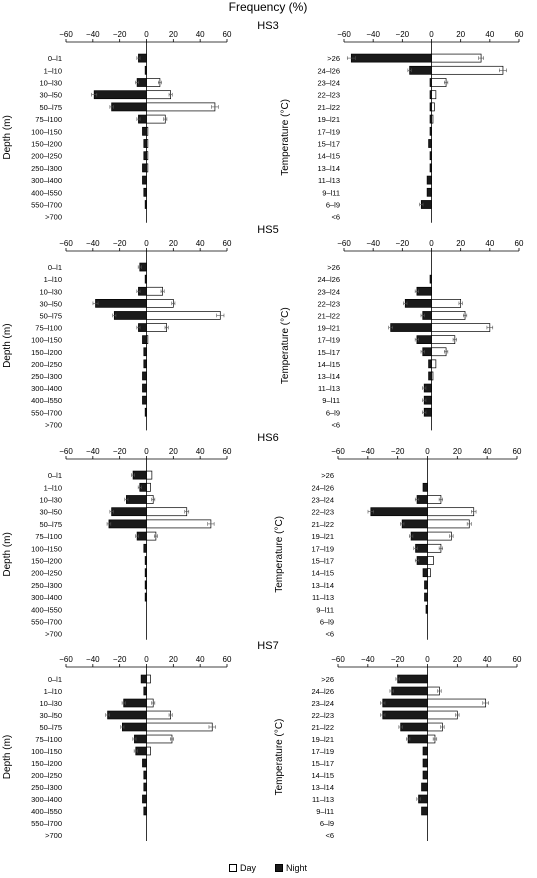  What do you see at coordinates (328, 328) in the screenshot?
I see `category-label: 19–l21` at bounding box center [328, 328].